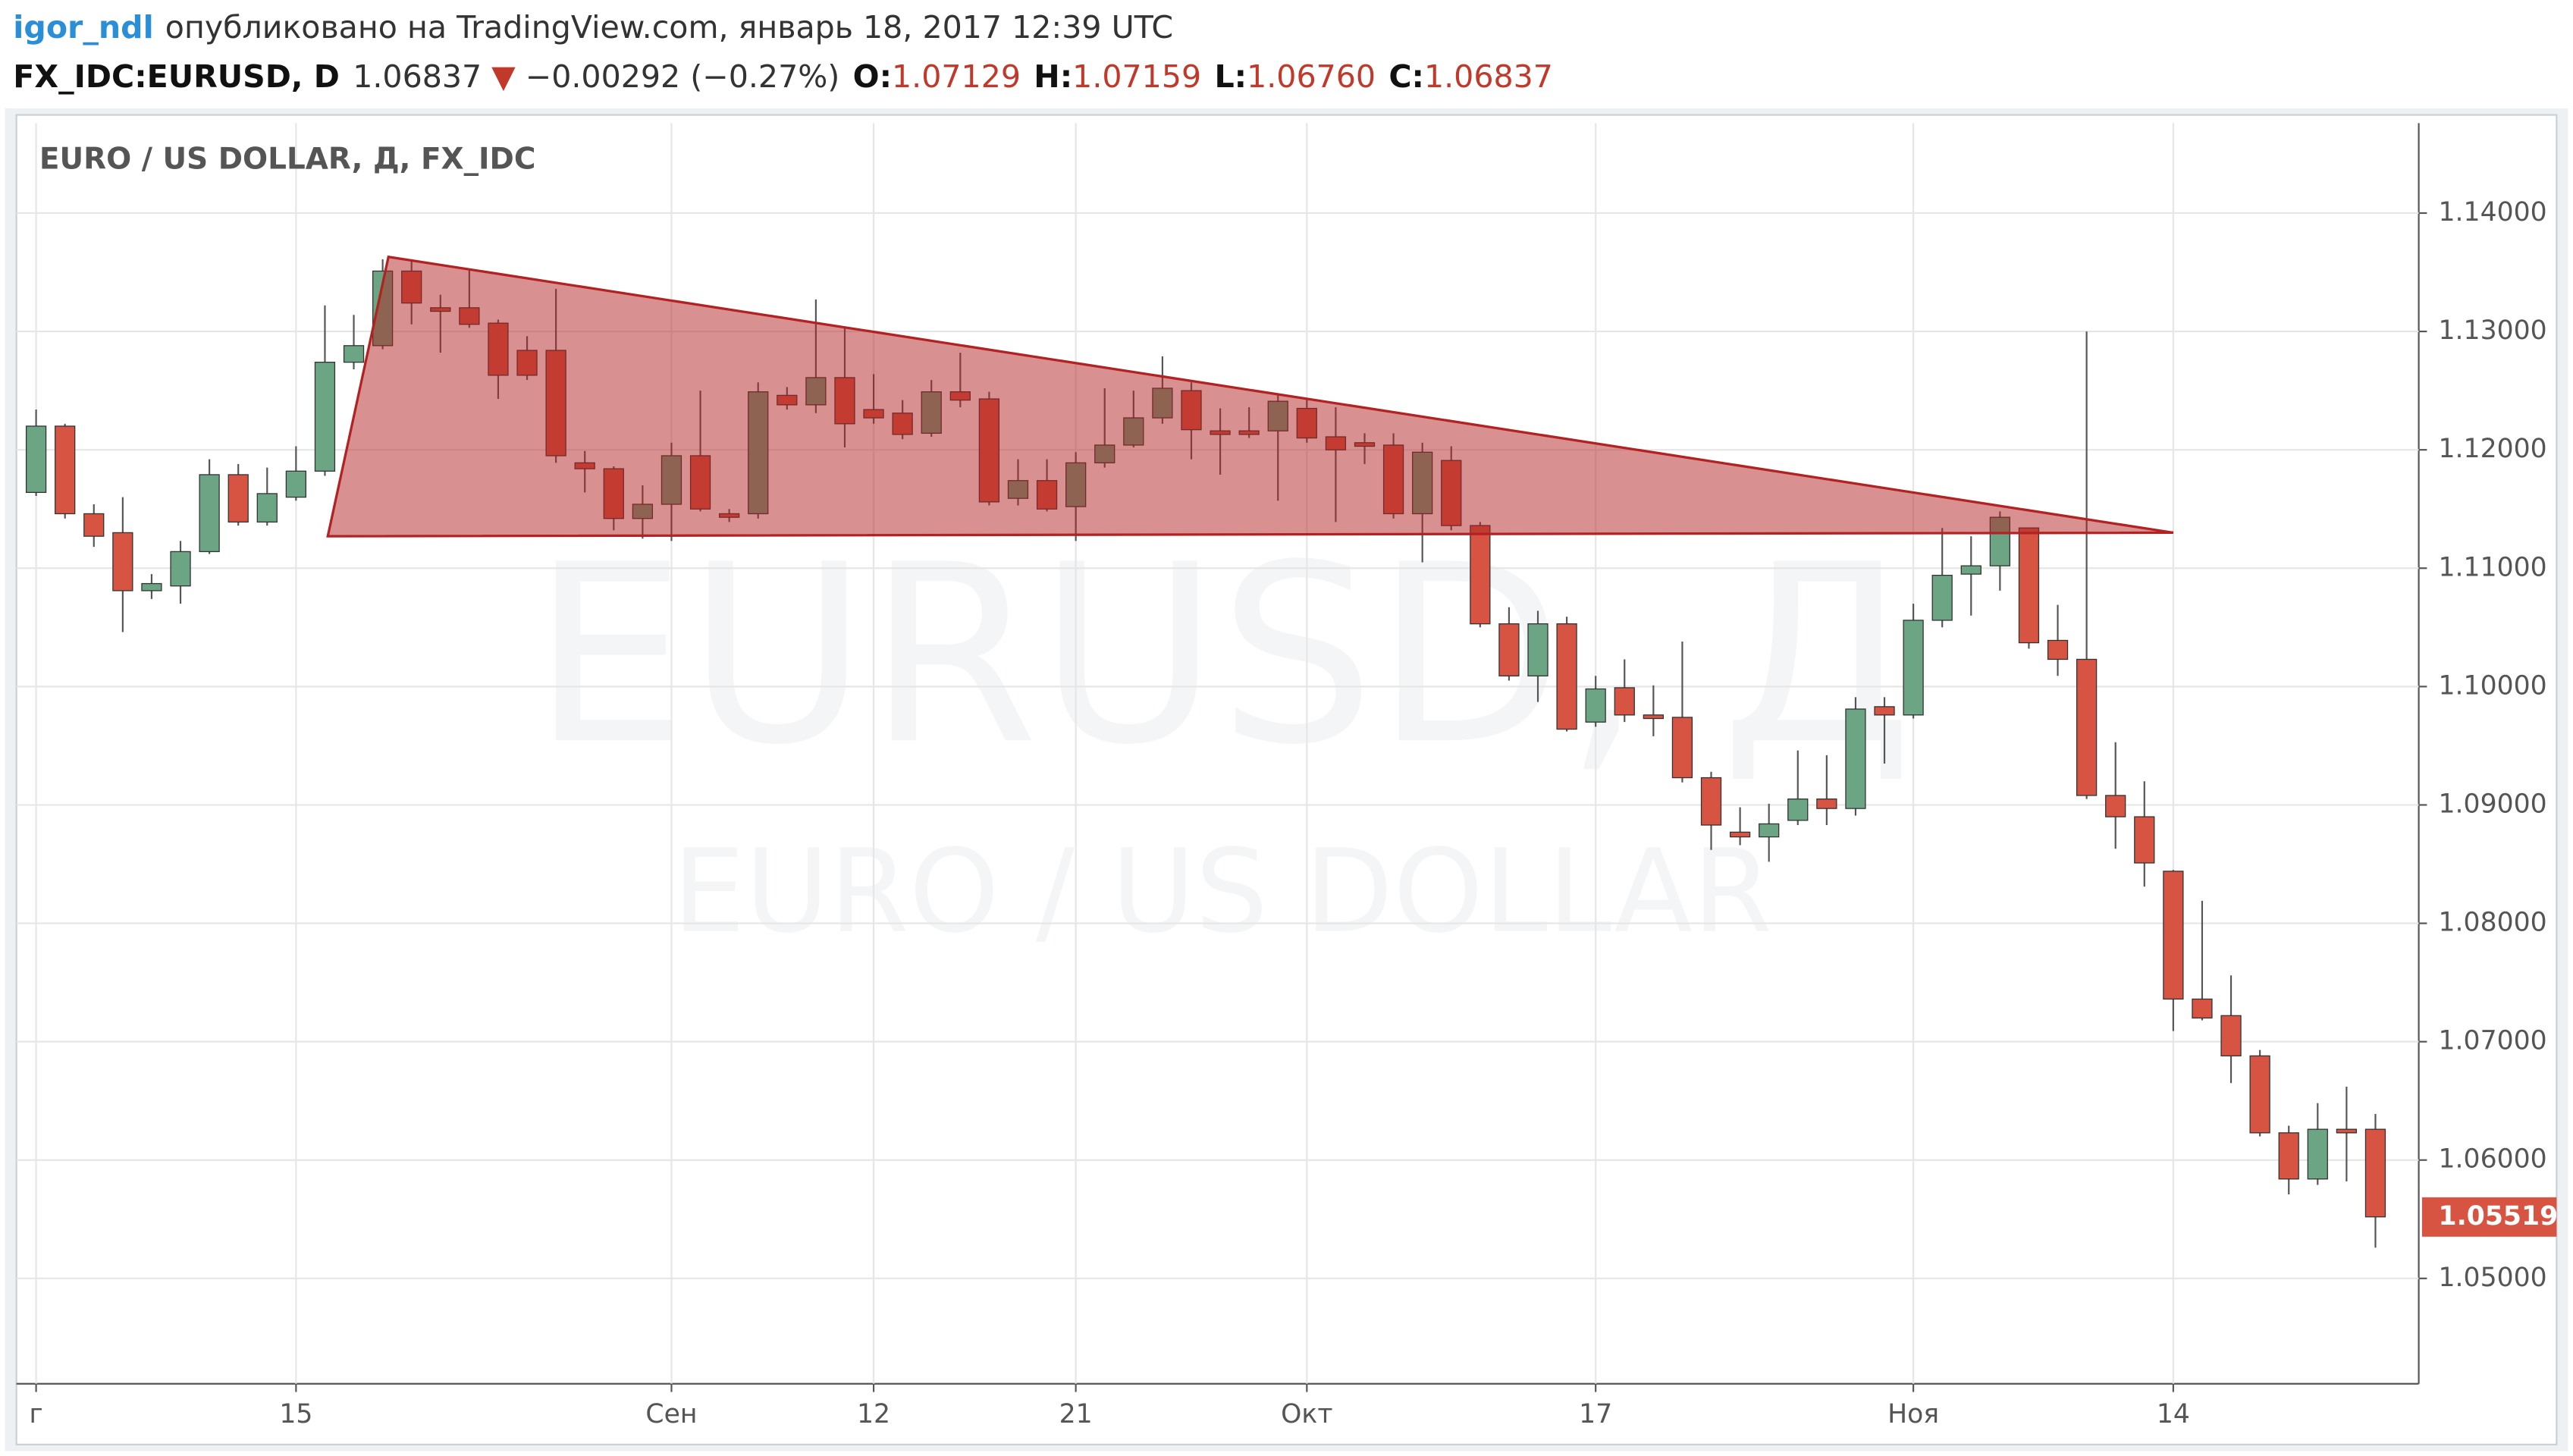  I want to click on y-tick-label: 1.06000, so click(2493, 1159).